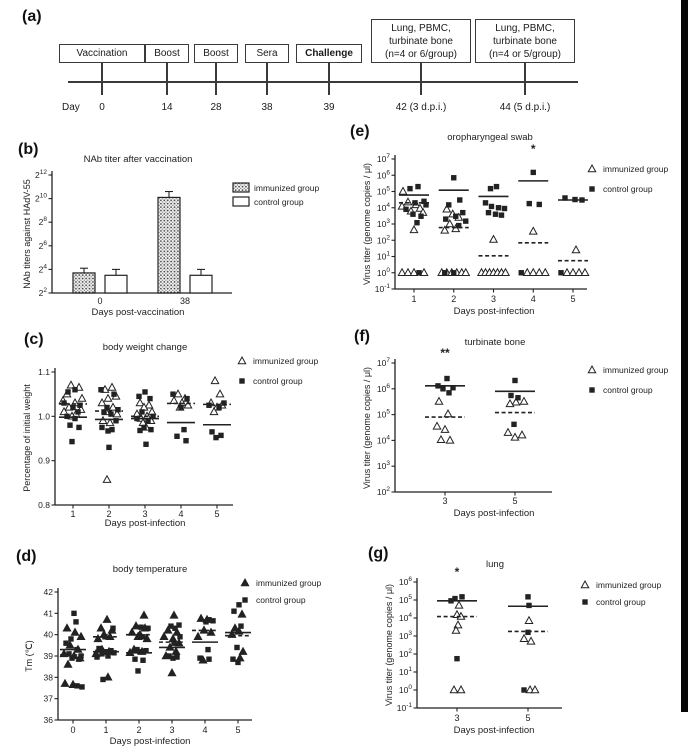 The width and height of the screenshot is (688, 756). What do you see at coordinates (684, 356) in the screenshot?
I see `scan-border-right` at bounding box center [684, 356].